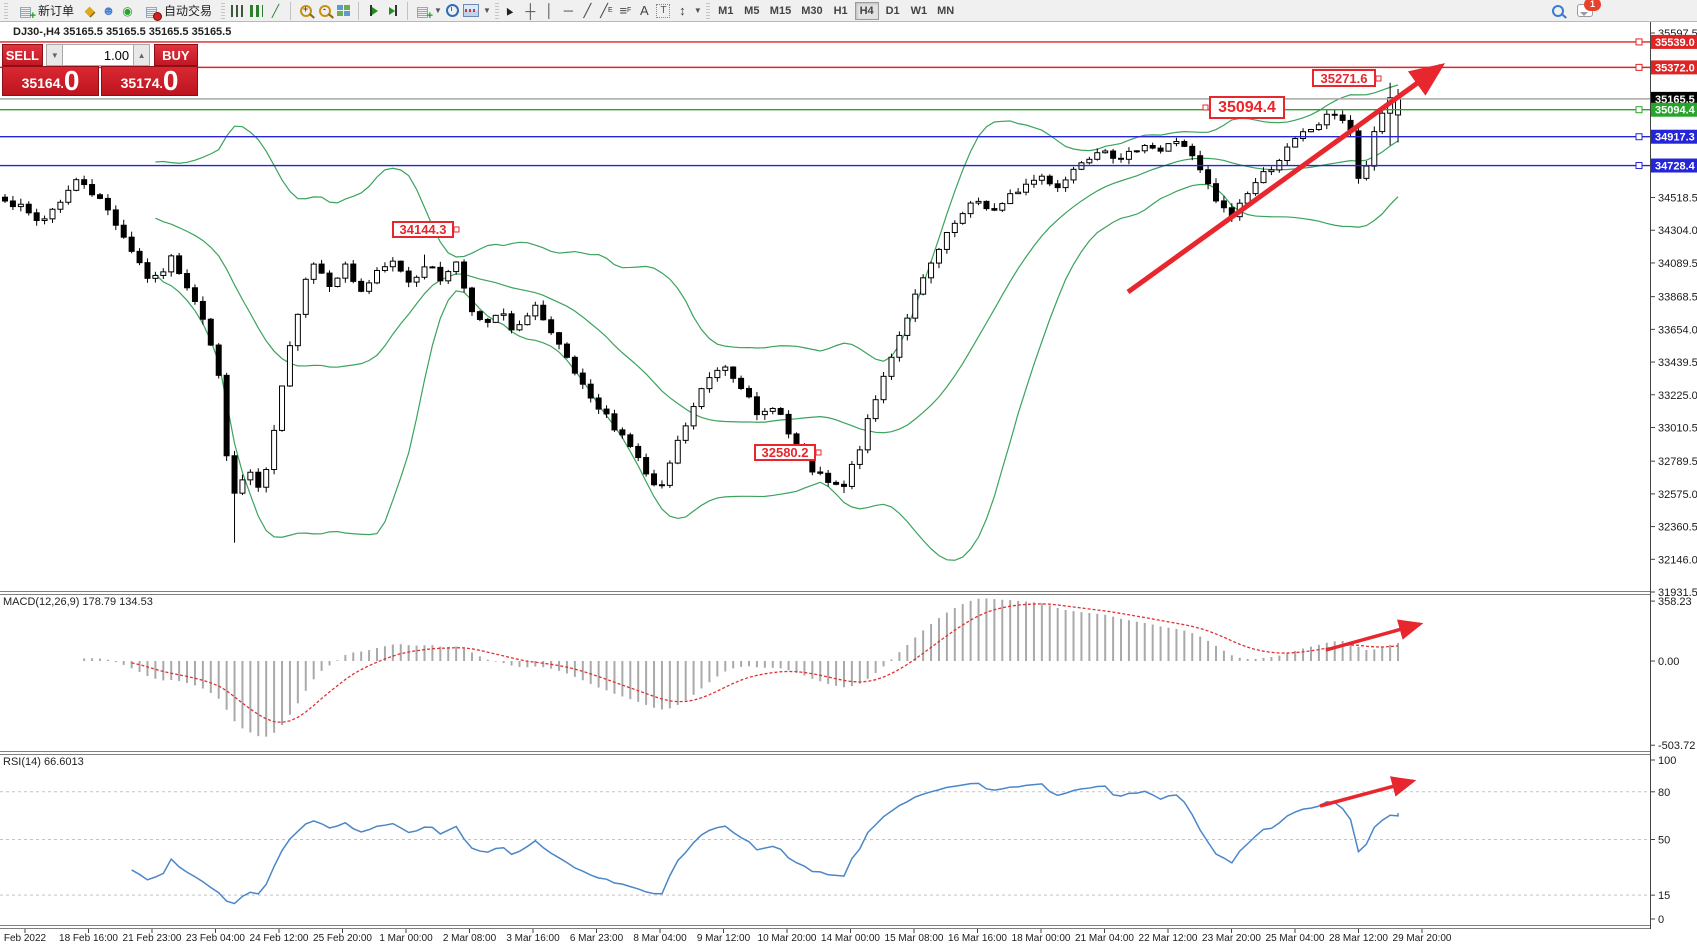  Describe the element at coordinates (98, 55) in the screenshot. I see `volume-input` at that location.